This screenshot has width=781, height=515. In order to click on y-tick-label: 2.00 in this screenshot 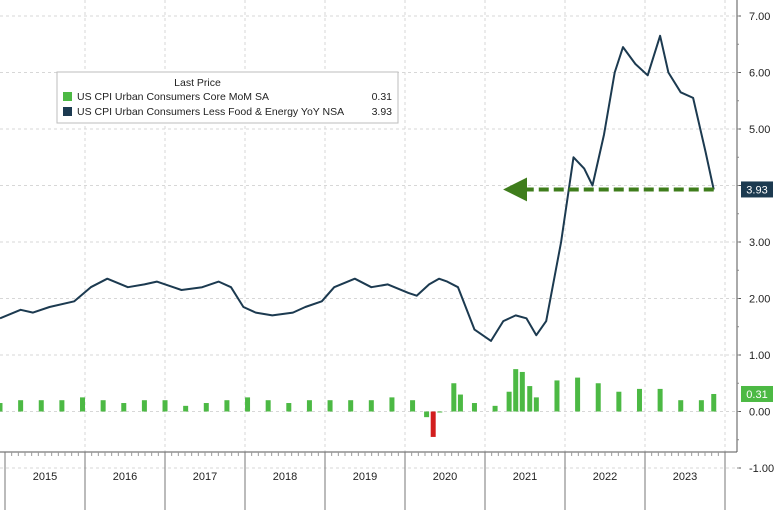, I will do `click(759, 300)`.